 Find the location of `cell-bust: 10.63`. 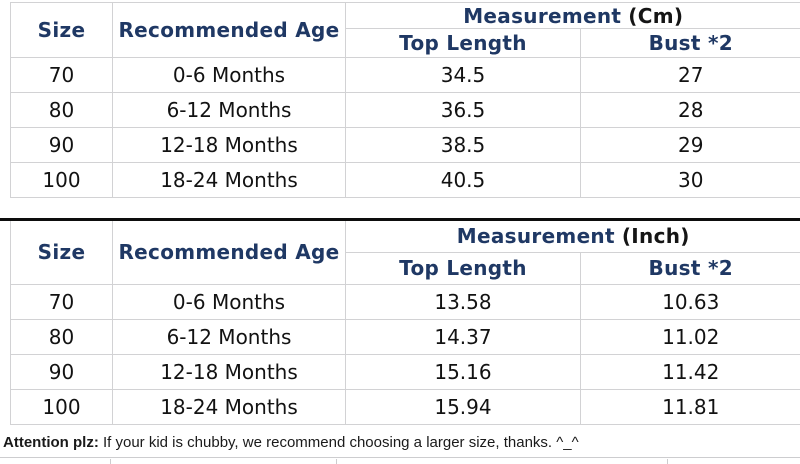

cell-bust: 10.63 is located at coordinates (690, 301).